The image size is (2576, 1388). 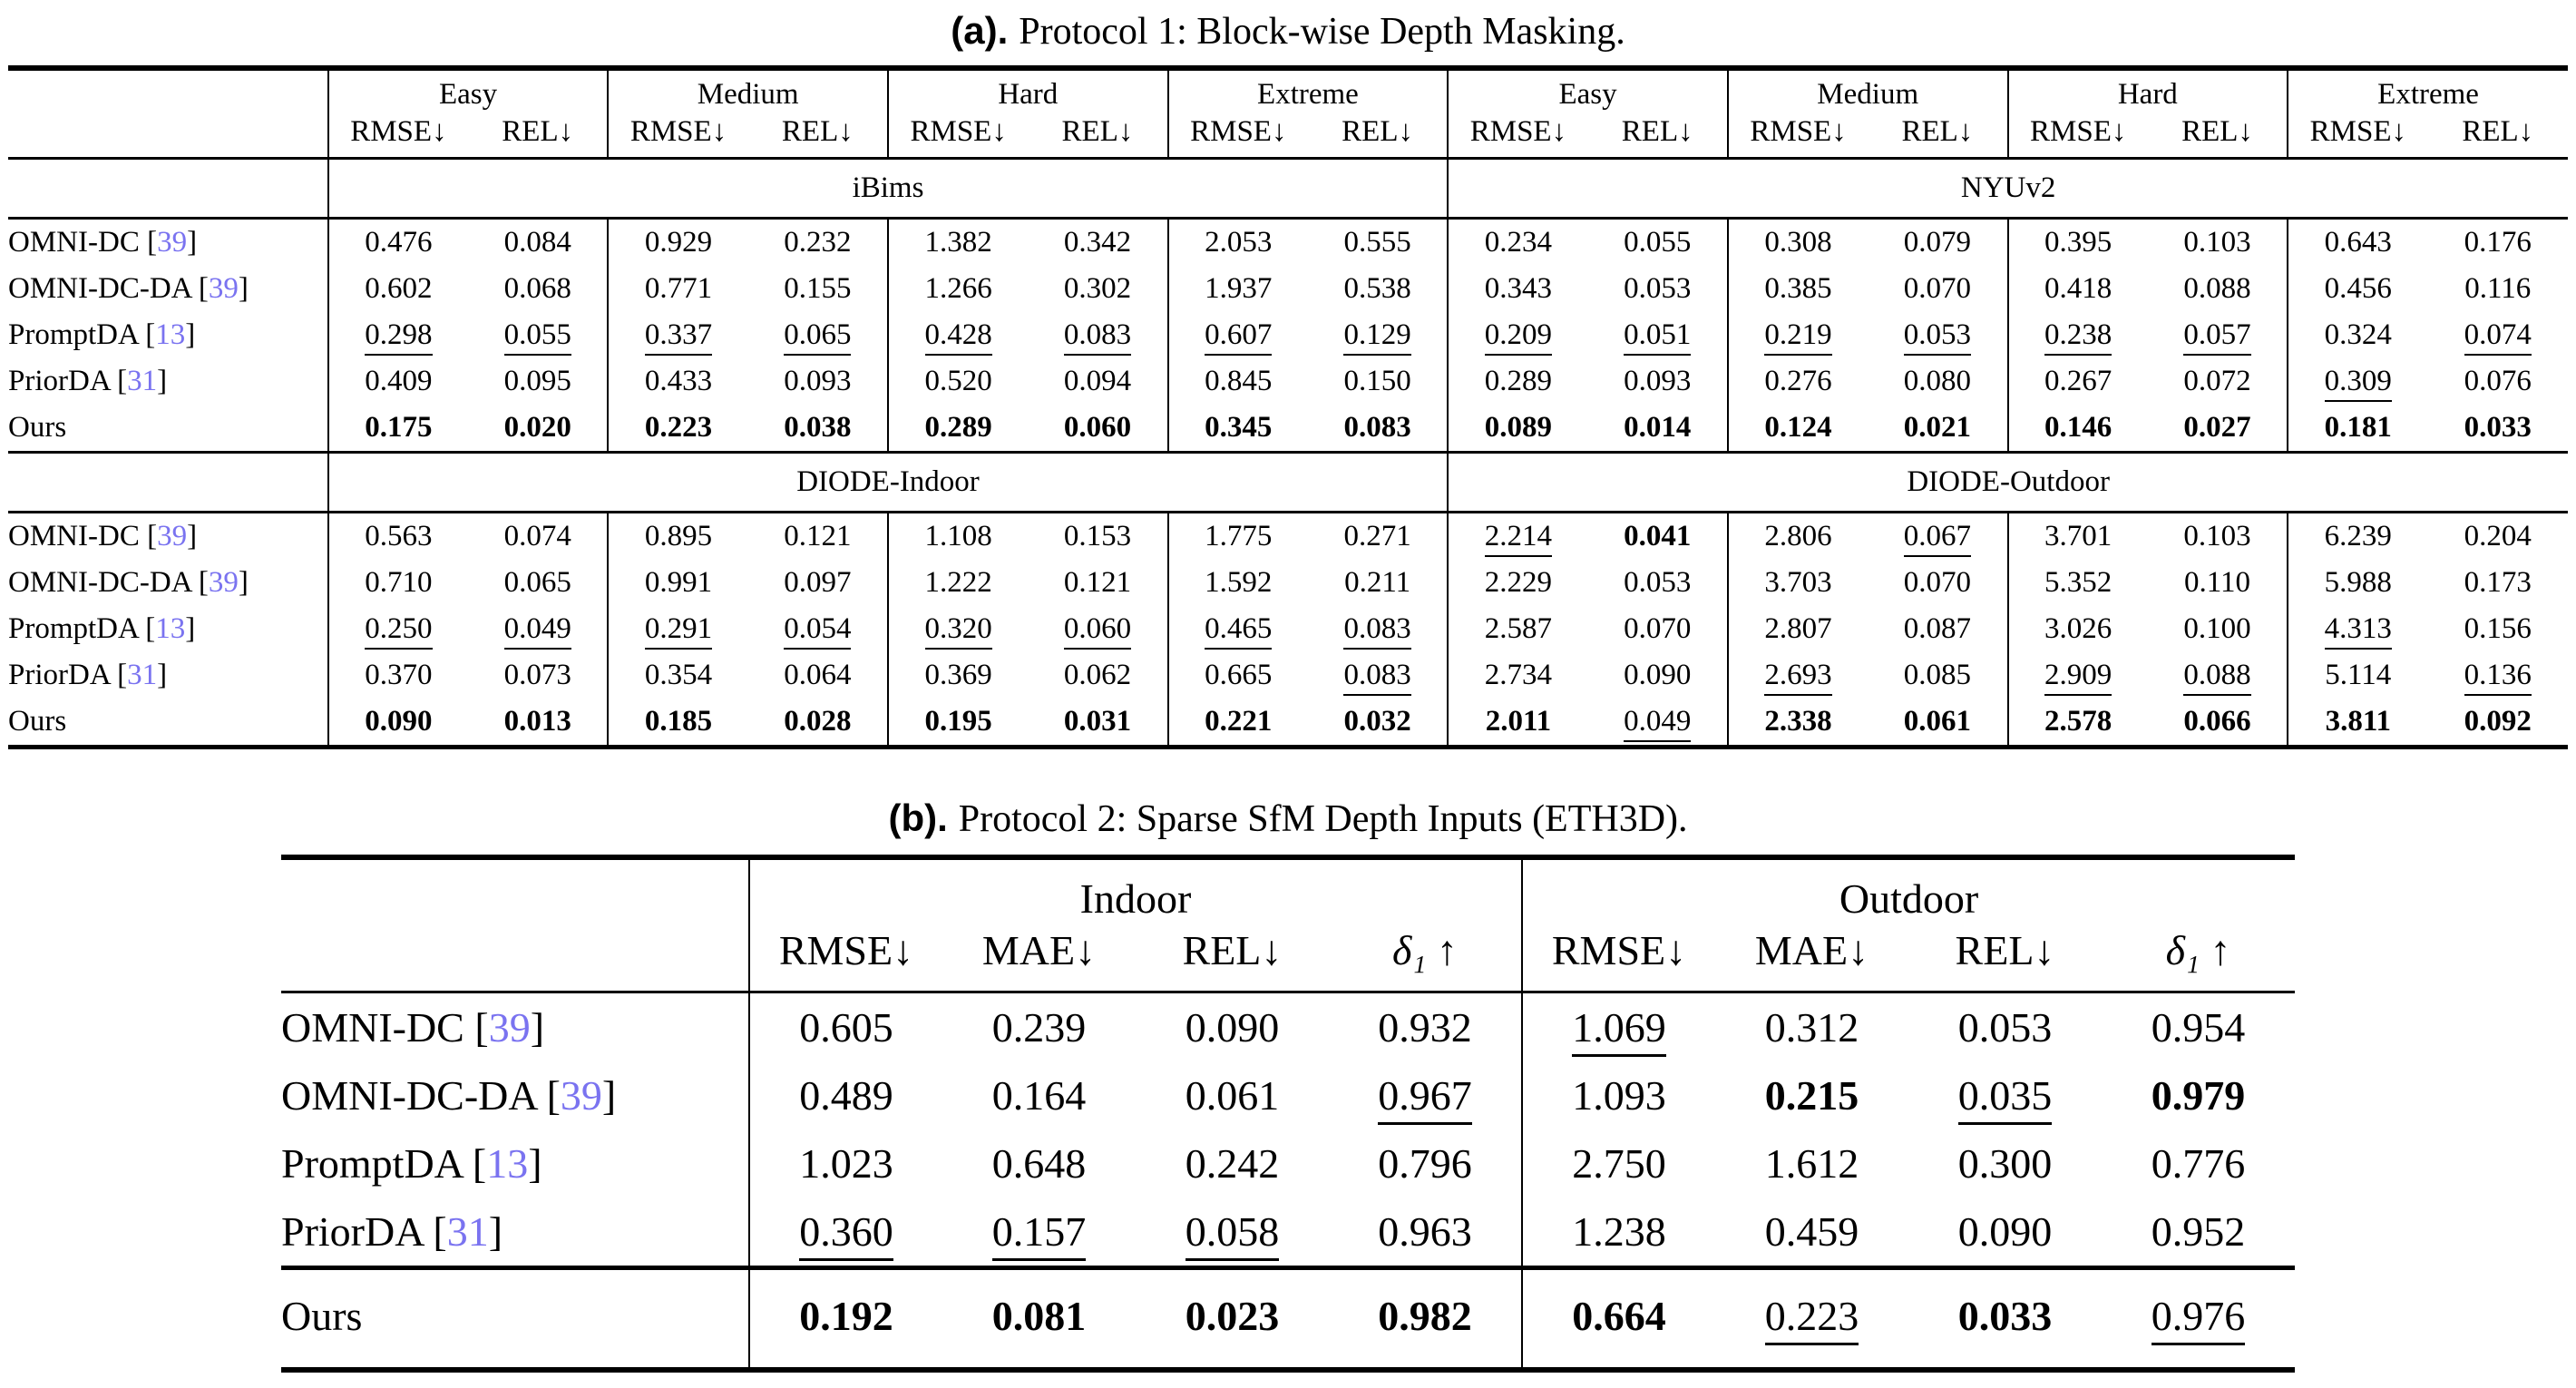 What do you see at coordinates (1618, 1318) in the screenshot?
I see `value-cell: 0.664` at bounding box center [1618, 1318].